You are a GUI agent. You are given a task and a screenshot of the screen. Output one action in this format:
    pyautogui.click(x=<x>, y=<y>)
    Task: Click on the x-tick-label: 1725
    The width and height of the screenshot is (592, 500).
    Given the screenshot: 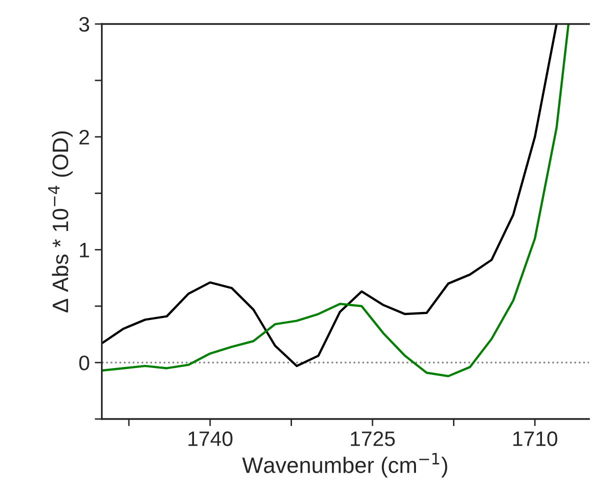 What is the action you would take?
    pyautogui.click(x=372, y=438)
    